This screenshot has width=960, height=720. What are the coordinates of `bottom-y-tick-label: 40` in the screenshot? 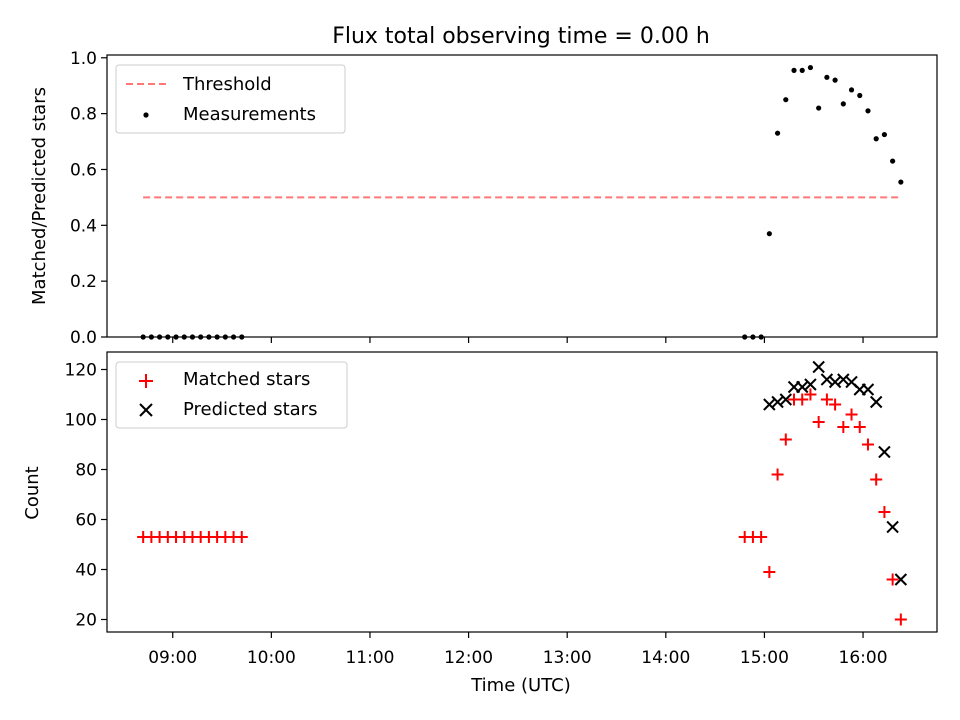 It's located at (86, 571).